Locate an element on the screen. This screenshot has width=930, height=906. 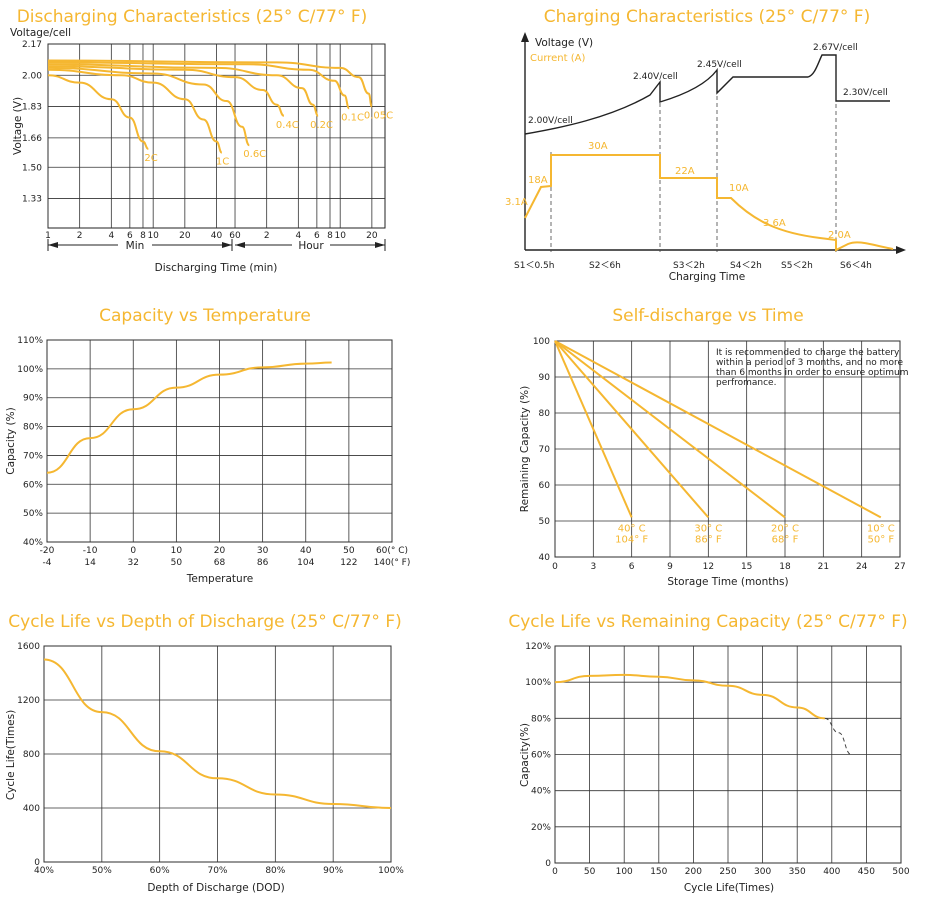
y-tick-label: 70% is located at coordinates (33, 456).